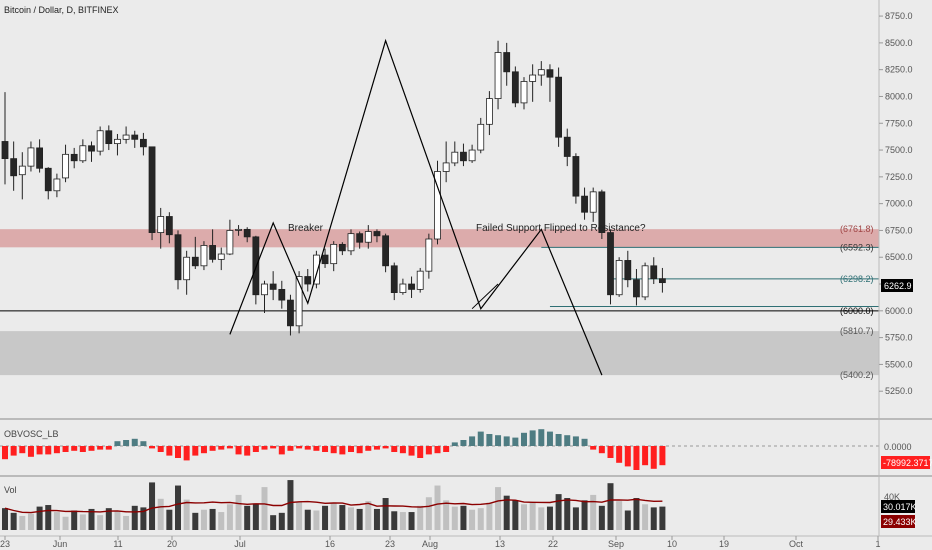 This screenshot has height=550, width=932. Describe the element at coordinates (899, 177) in the screenshot. I see `y-tick-label: 7250.0` at that location.